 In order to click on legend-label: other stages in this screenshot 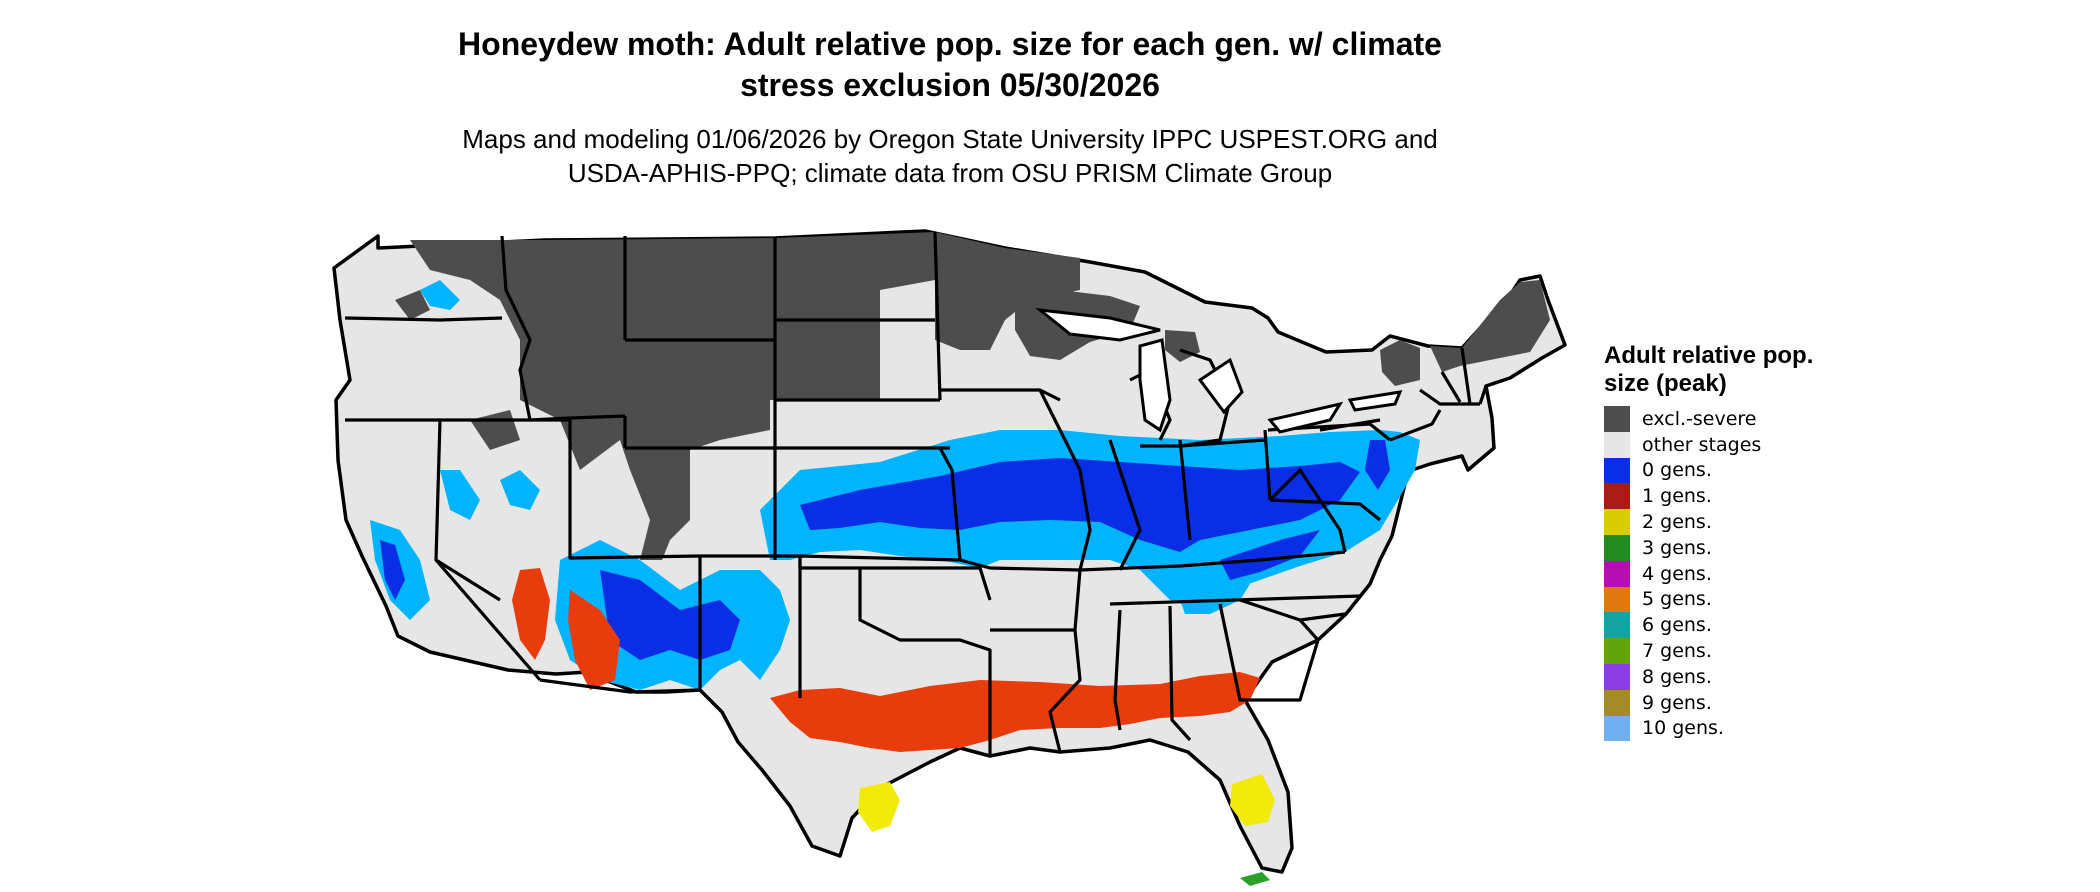, I will do `click(1702, 444)`.